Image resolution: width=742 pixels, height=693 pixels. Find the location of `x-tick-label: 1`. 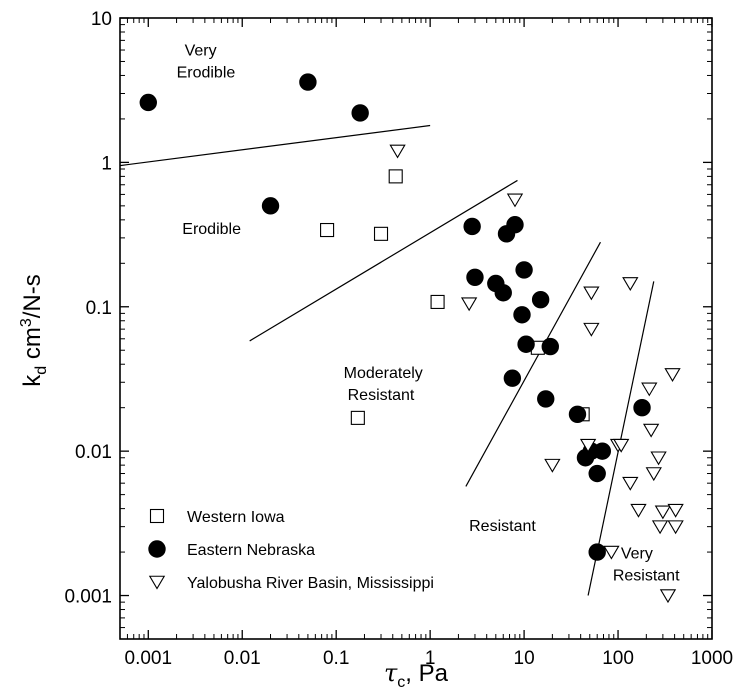

x-tick-label: 1 is located at coordinates (430, 658).